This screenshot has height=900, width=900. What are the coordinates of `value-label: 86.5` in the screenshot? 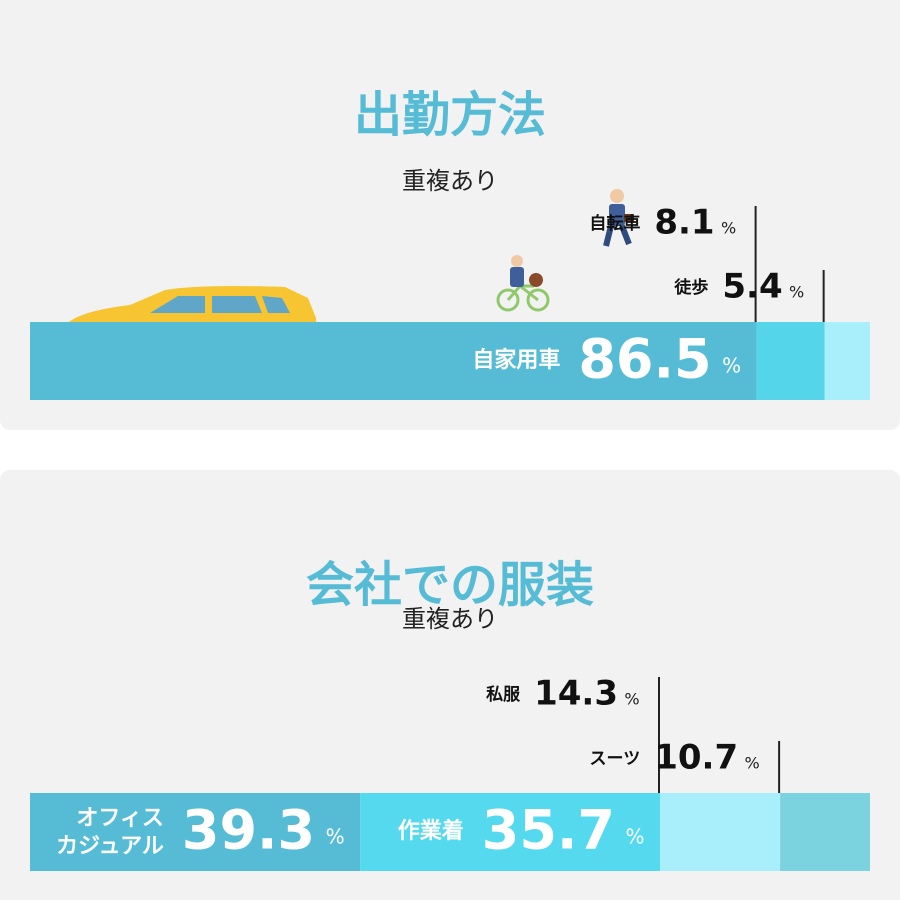 It's located at (644, 359).